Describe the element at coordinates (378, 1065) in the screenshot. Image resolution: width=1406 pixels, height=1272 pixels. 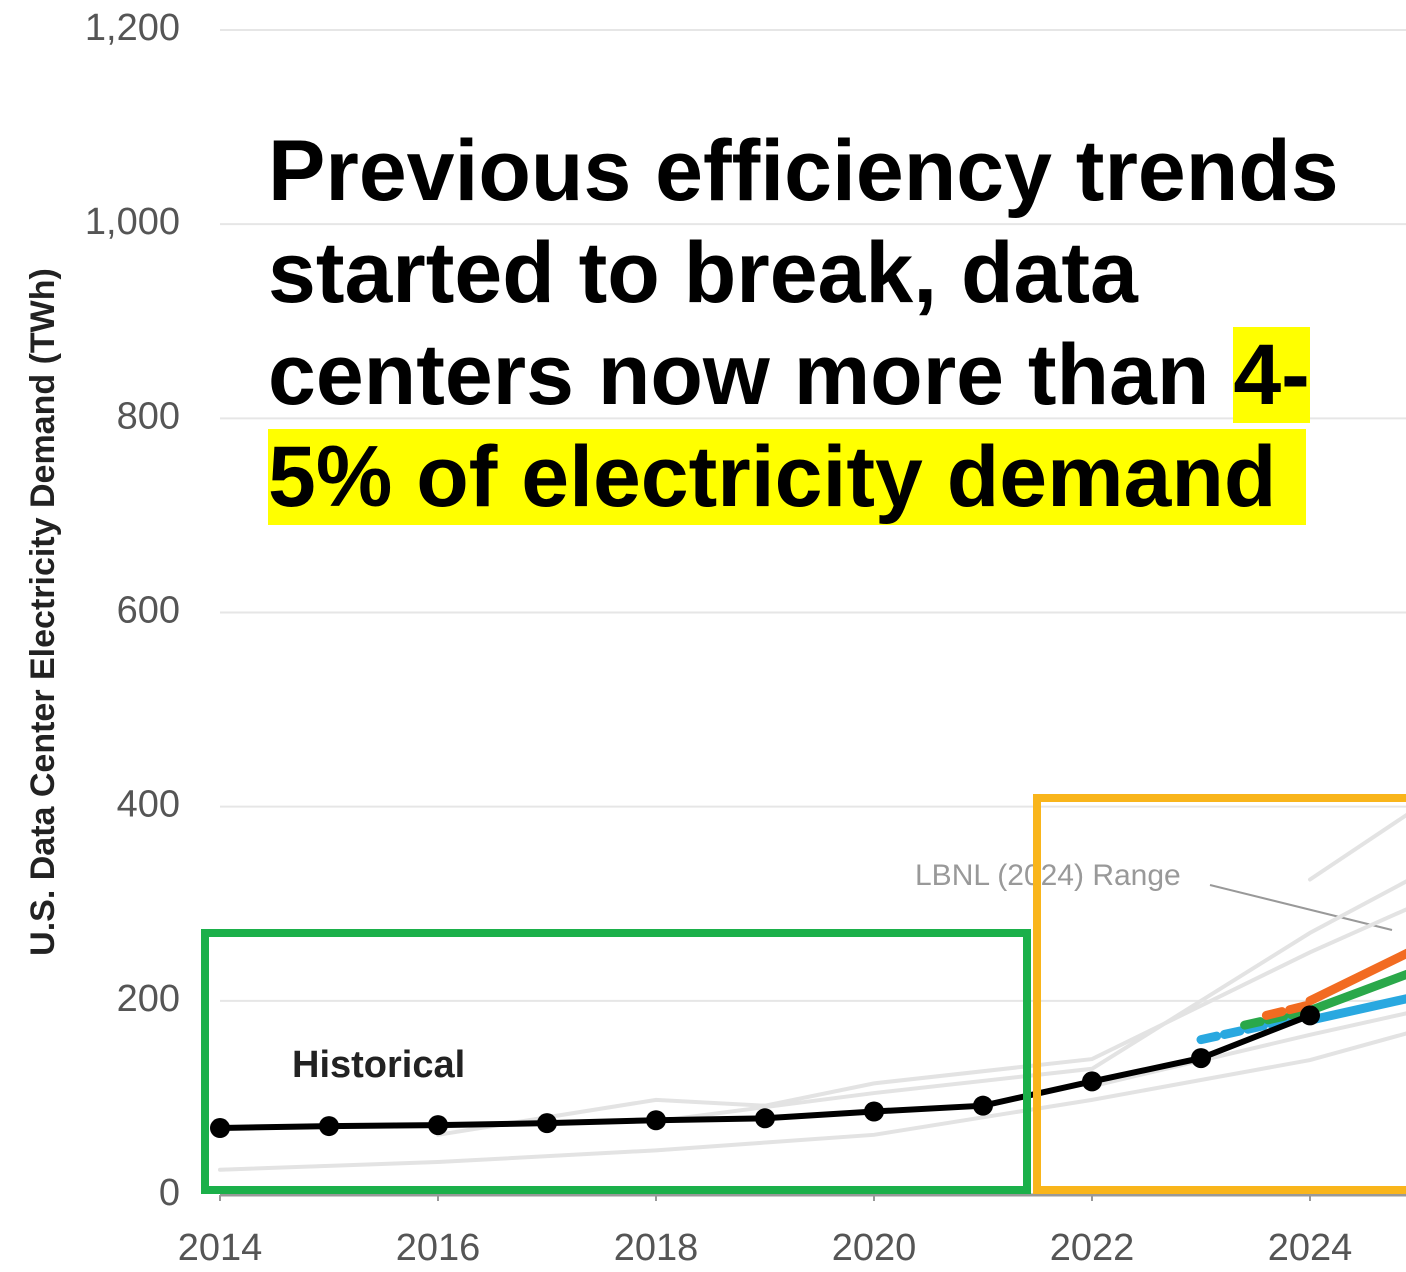
I see `series-label: Historical` at that location.